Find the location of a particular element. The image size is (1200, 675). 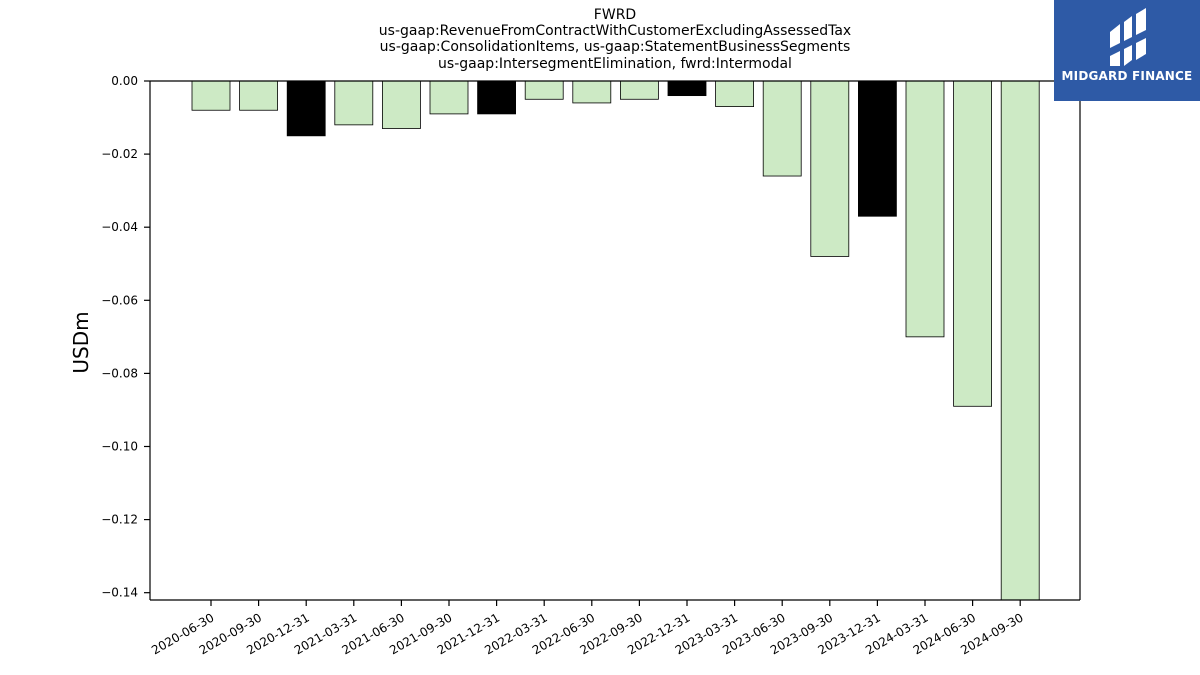

y-tick-label: −0.14 is located at coordinates (119, 593).